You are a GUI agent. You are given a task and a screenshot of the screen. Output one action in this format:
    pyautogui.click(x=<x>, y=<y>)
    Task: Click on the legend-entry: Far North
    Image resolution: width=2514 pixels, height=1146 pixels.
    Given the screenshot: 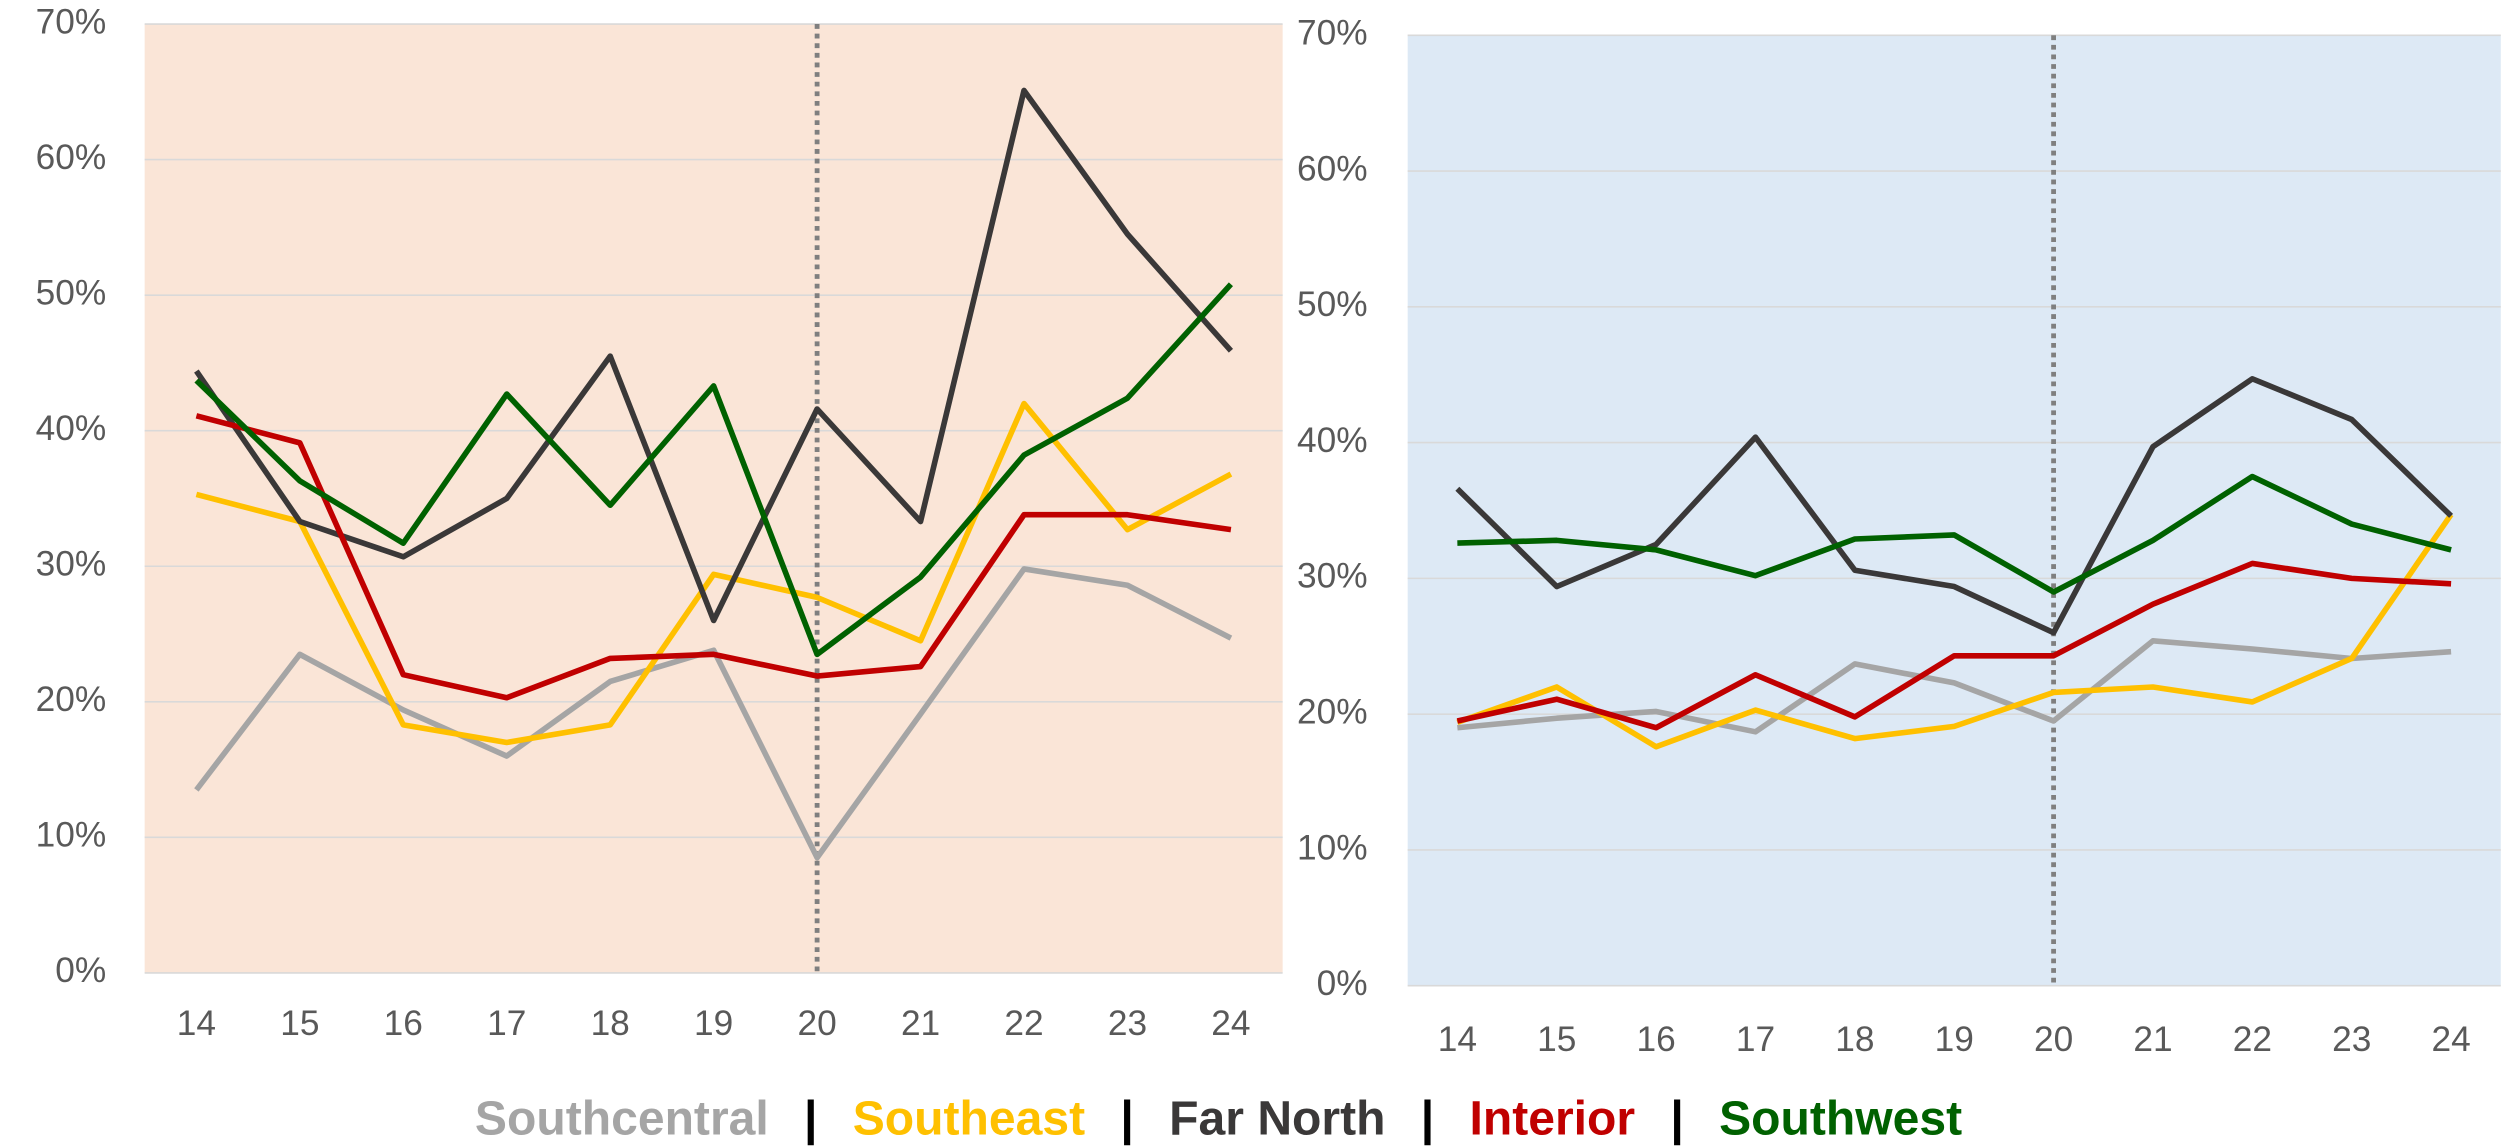 What is the action you would take?
    pyautogui.click(x=1277, y=1119)
    